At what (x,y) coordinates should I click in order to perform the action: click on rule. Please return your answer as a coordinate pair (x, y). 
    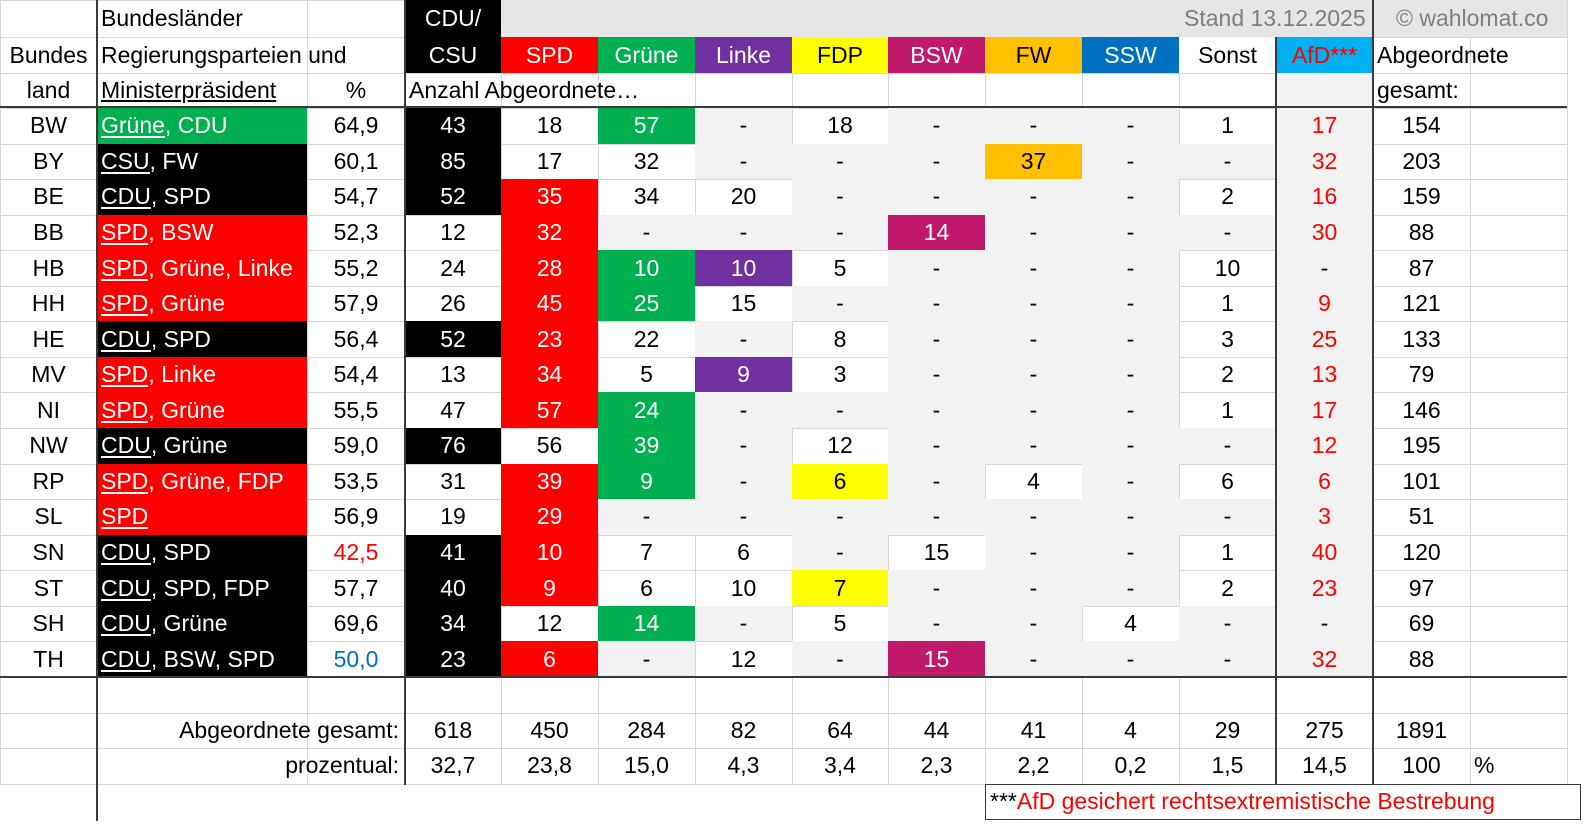
    Looking at the image, I should click on (783, 676).